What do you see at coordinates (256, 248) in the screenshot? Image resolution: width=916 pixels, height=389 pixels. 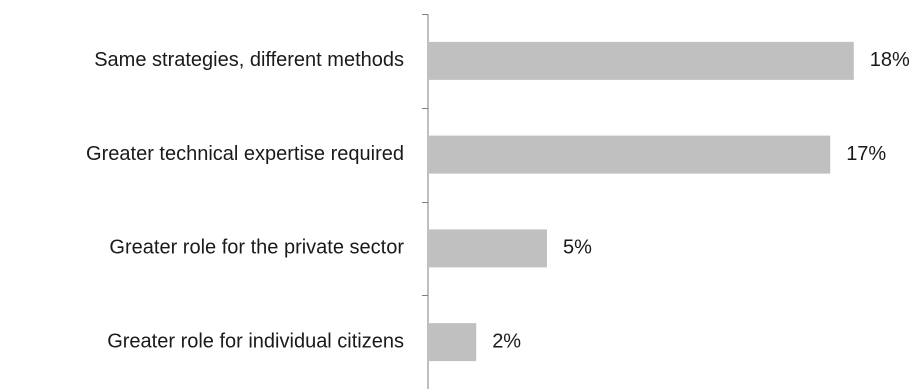 I see `category-label: Greater role for the private sector` at bounding box center [256, 248].